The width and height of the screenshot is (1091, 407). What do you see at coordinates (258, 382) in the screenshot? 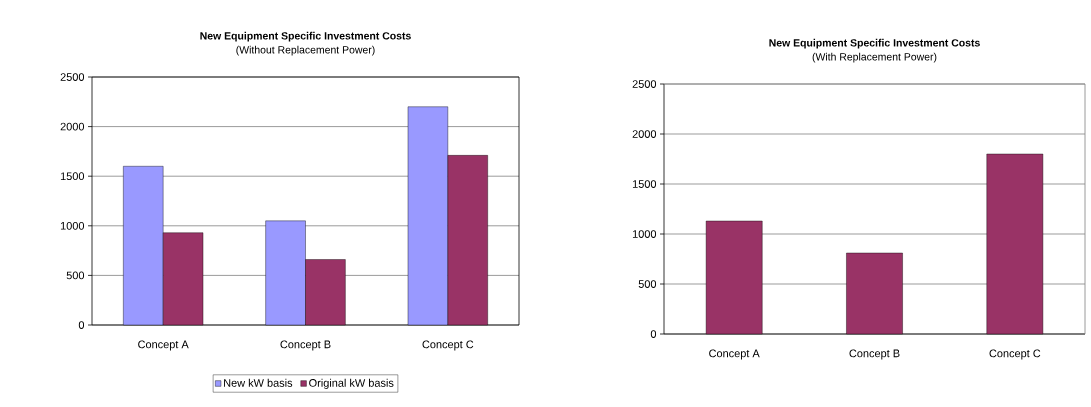
I see `legend-label: New kW basis` at bounding box center [258, 382].